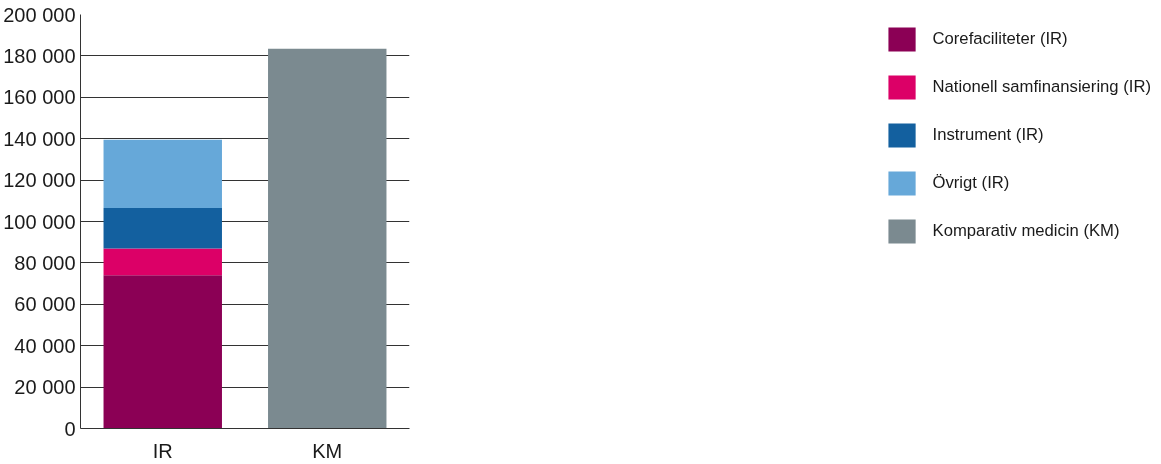 This screenshot has height=464, width=1161. What do you see at coordinates (1000, 39) in the screenshot?
I see `legend-label: Corefaciliteter (IR)` at bounding box center [1000, 39].